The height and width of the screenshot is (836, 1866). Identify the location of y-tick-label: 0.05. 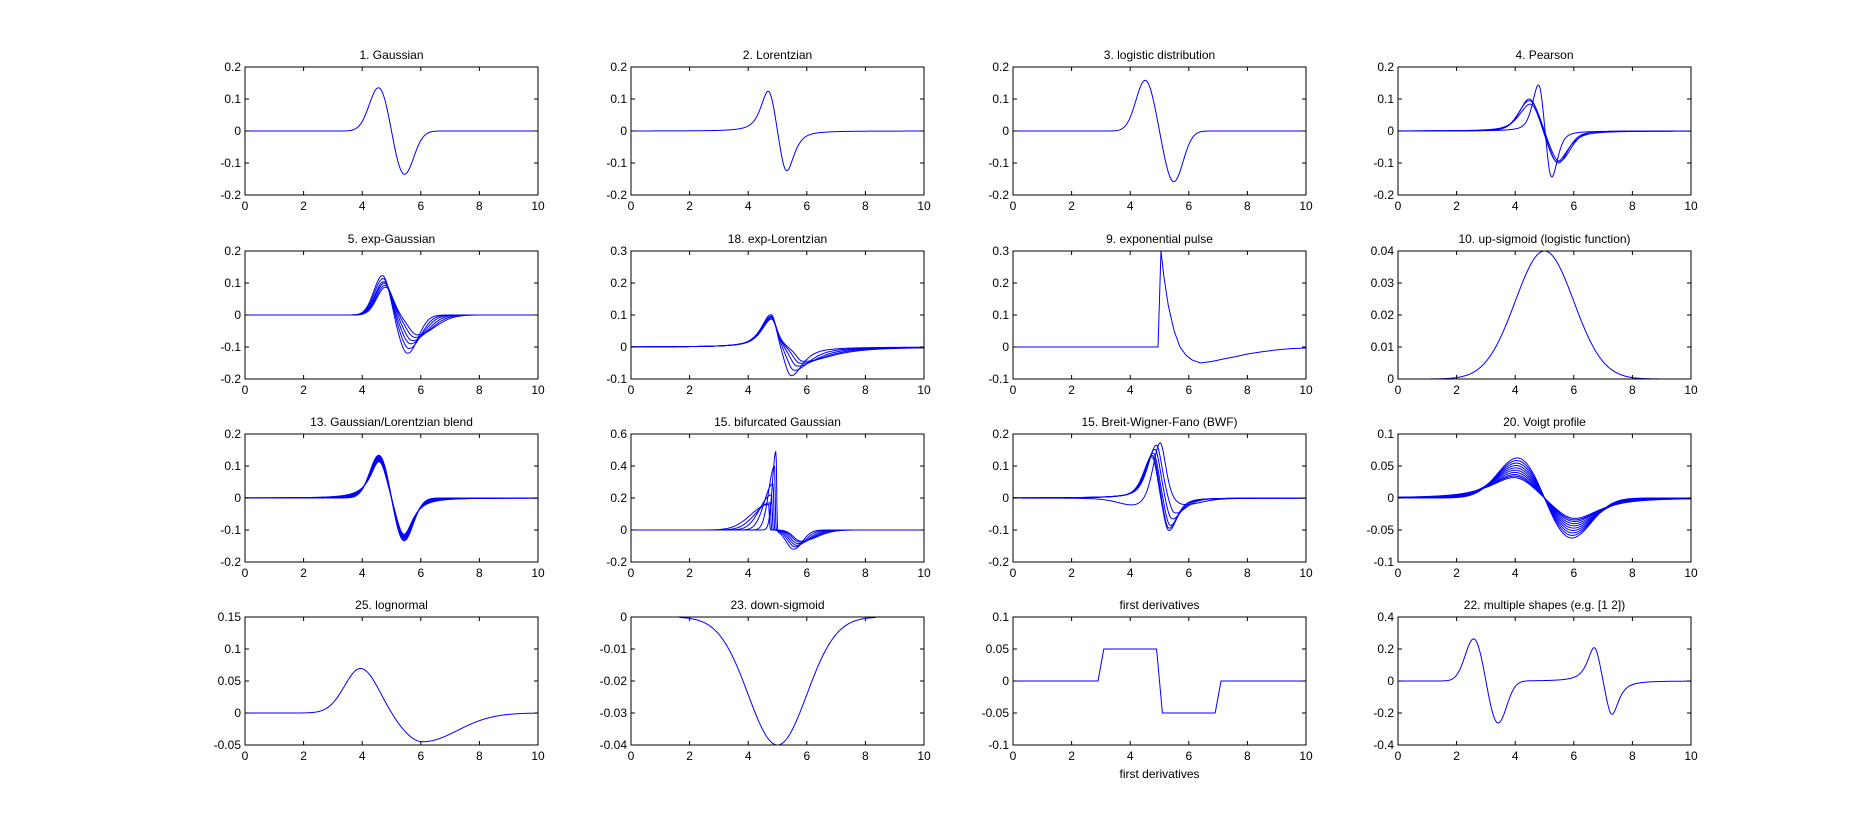
(230, 681).